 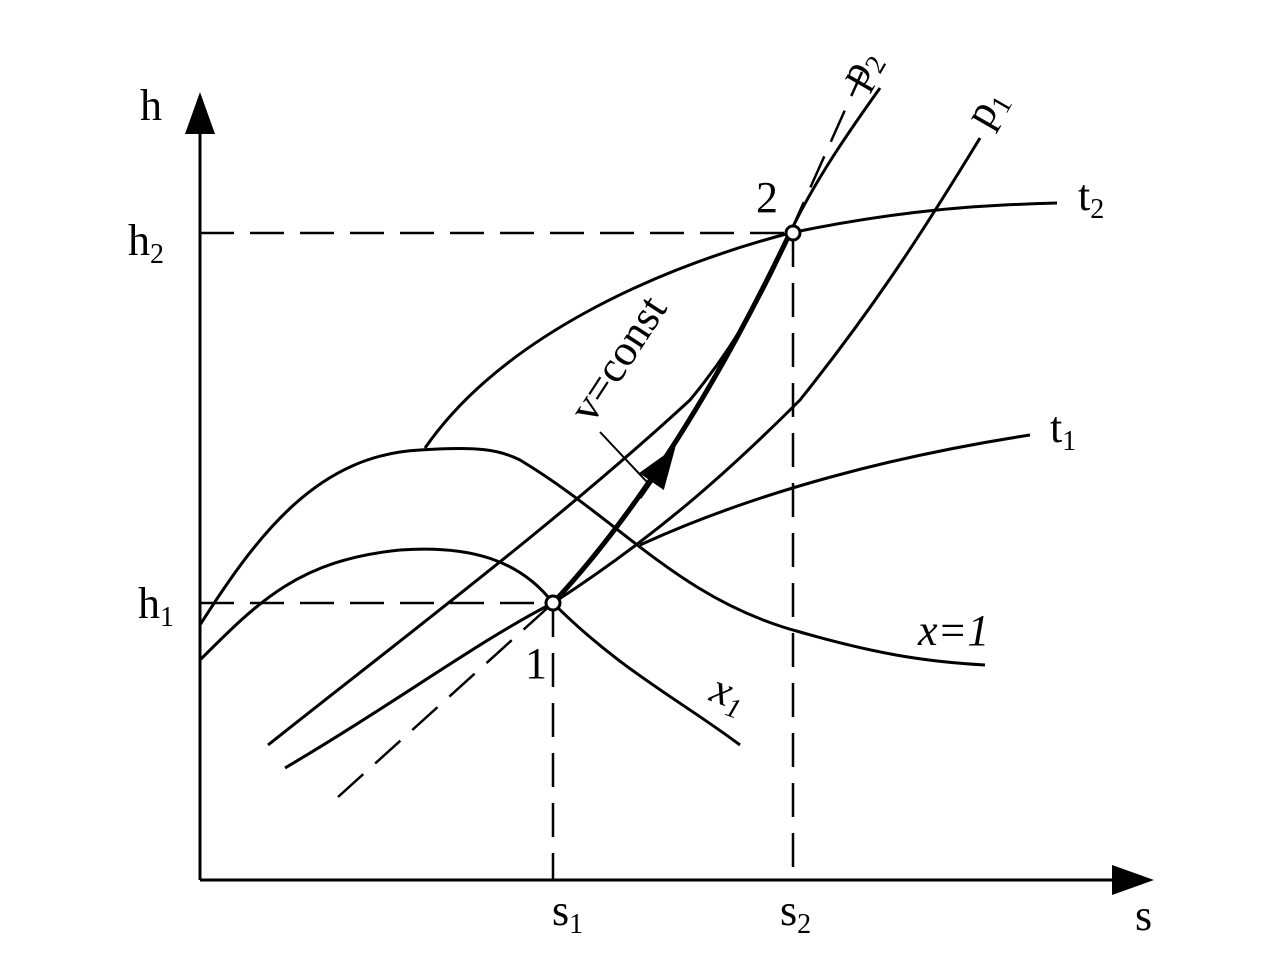 What do you see at coordinates (953, 630) in the screenshot?
I see `curve-label: x=1` at bounding box center [953, 630].